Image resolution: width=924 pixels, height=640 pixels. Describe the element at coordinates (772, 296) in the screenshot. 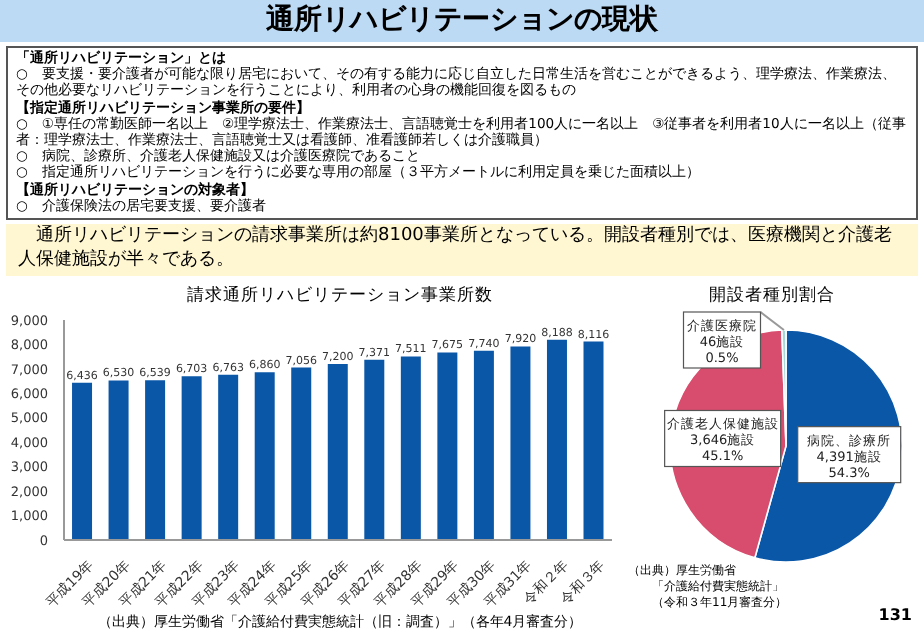

I see `chart-title: 開設者種別割合` at that location.